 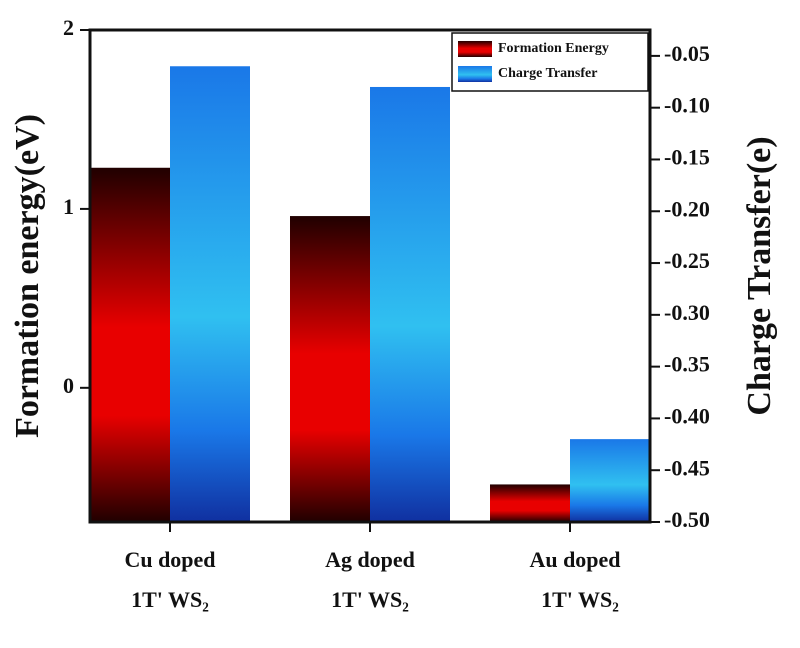 What do you see at coordinates (68, 385) in the screenshot?
I see `y-tick-label: 0` at bounding box center [68, 385].